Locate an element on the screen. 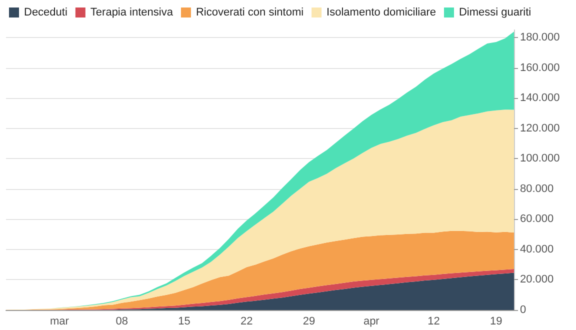 This screenshot has width=576, height=330. legend-label: Isolamento domiciliare is located at coordinates (381, 12).